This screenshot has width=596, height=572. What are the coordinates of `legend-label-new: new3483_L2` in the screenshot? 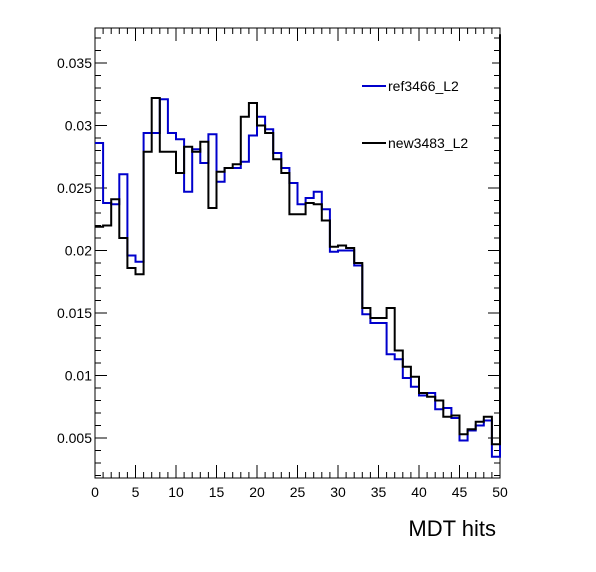 It's located at (428, 143).